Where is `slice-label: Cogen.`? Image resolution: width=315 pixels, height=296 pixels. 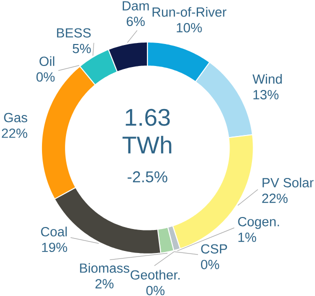
slice-label: Cogen. is located at coordinates (258, 222).